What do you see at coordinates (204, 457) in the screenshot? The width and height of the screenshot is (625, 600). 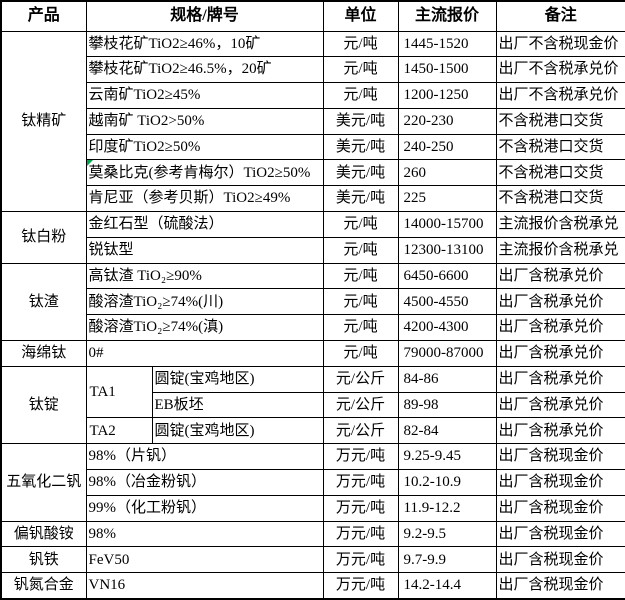 I see `spec-cell: 98%（片钒）` at bounding box center [204, 457].